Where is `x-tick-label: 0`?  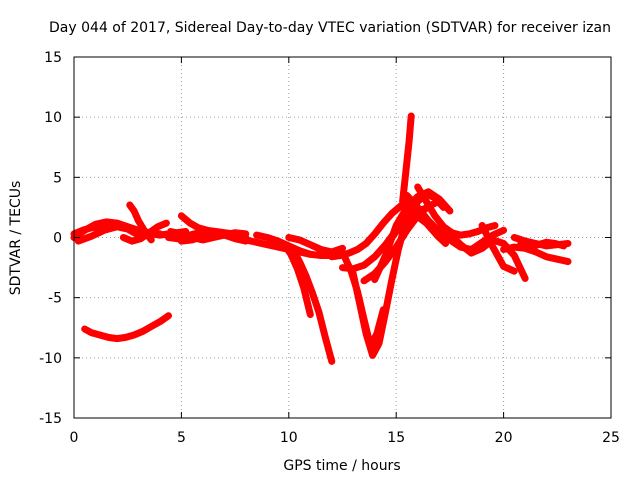 x-tick-label: 0 is located at coordinates (74, 438).